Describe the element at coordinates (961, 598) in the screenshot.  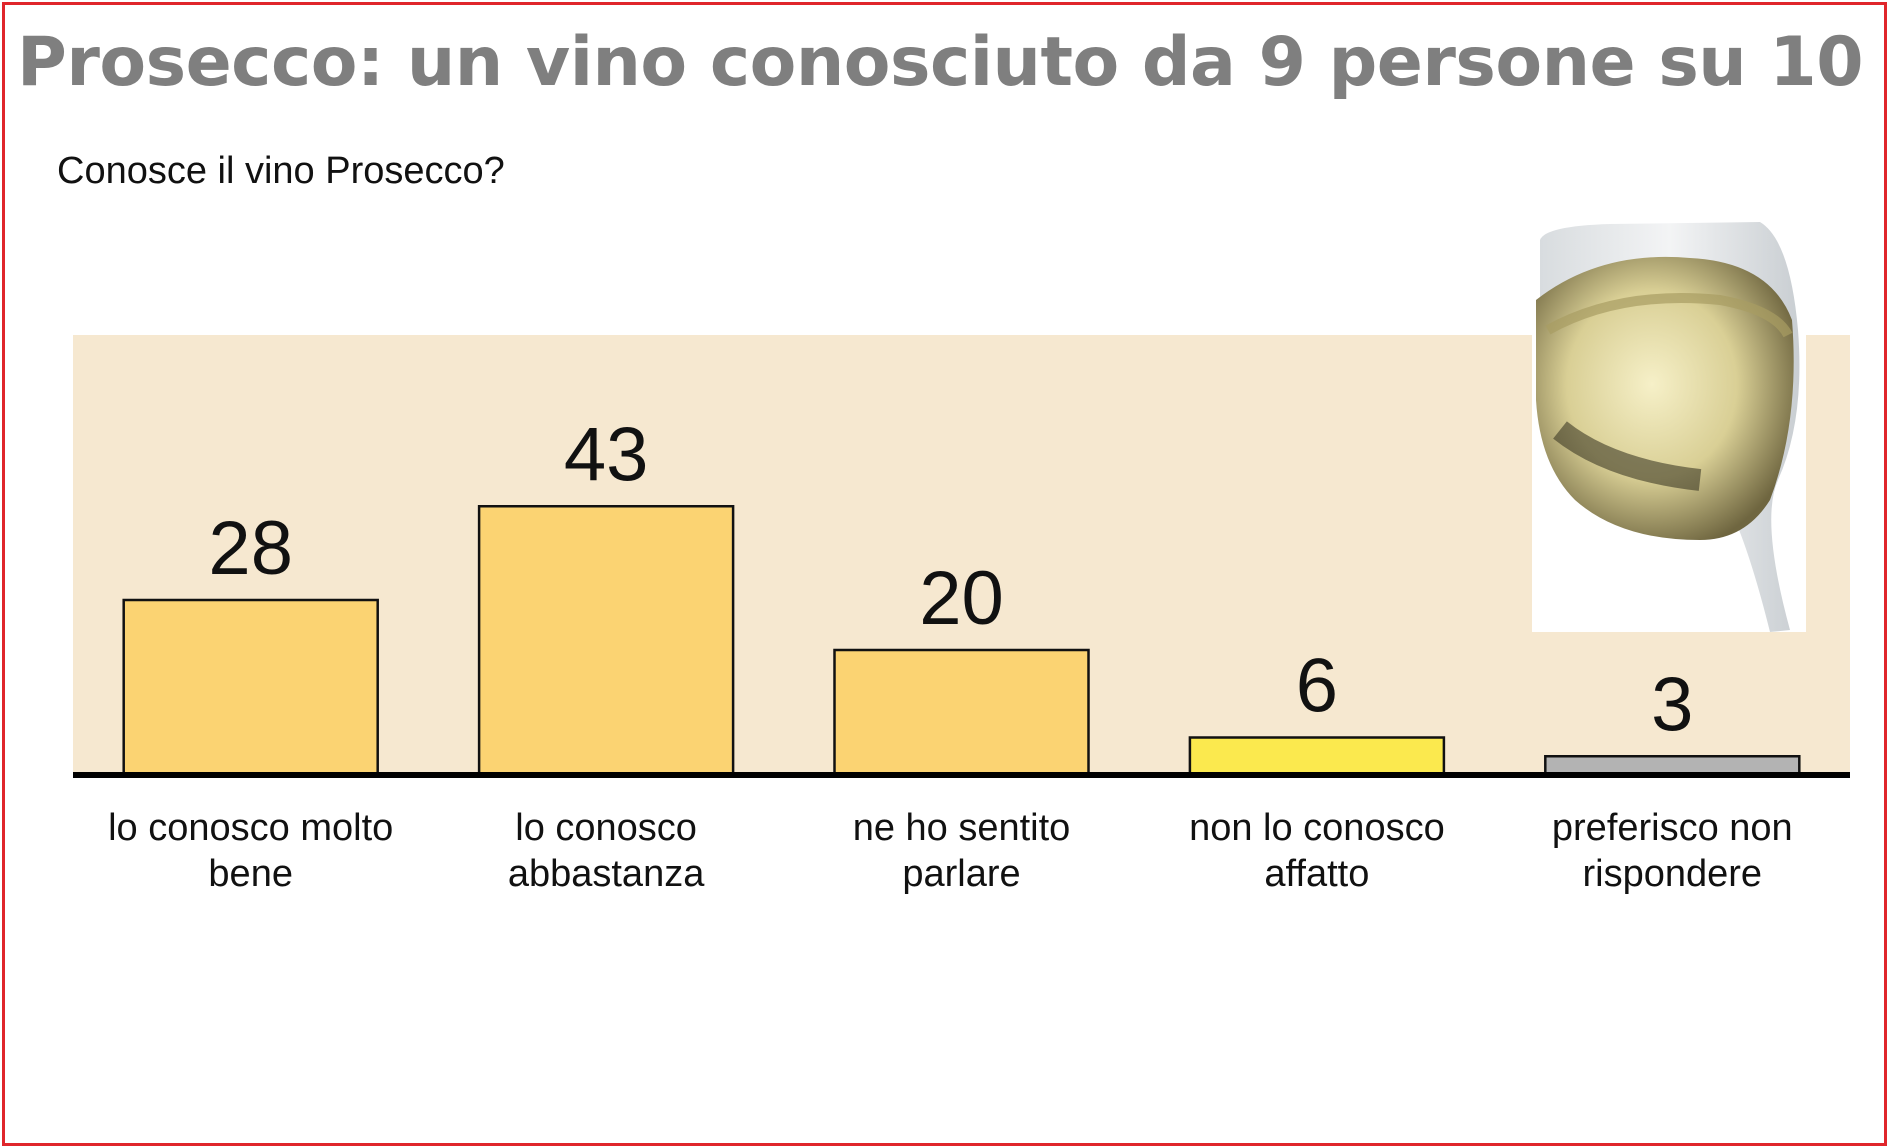
I see `data-label-3: 20` at that location.